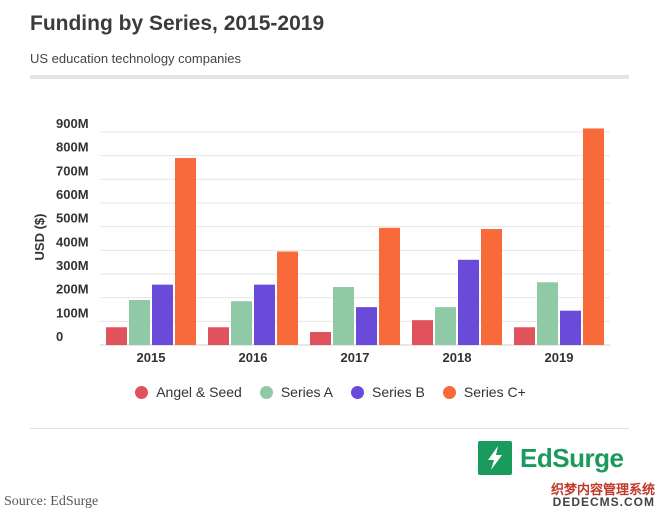 Image resolution: width=661 pixels, height=513 pixels. Describe the element at coordinates (162, 314) in the screenshot. I see `bar-series-b-2015` at that location.